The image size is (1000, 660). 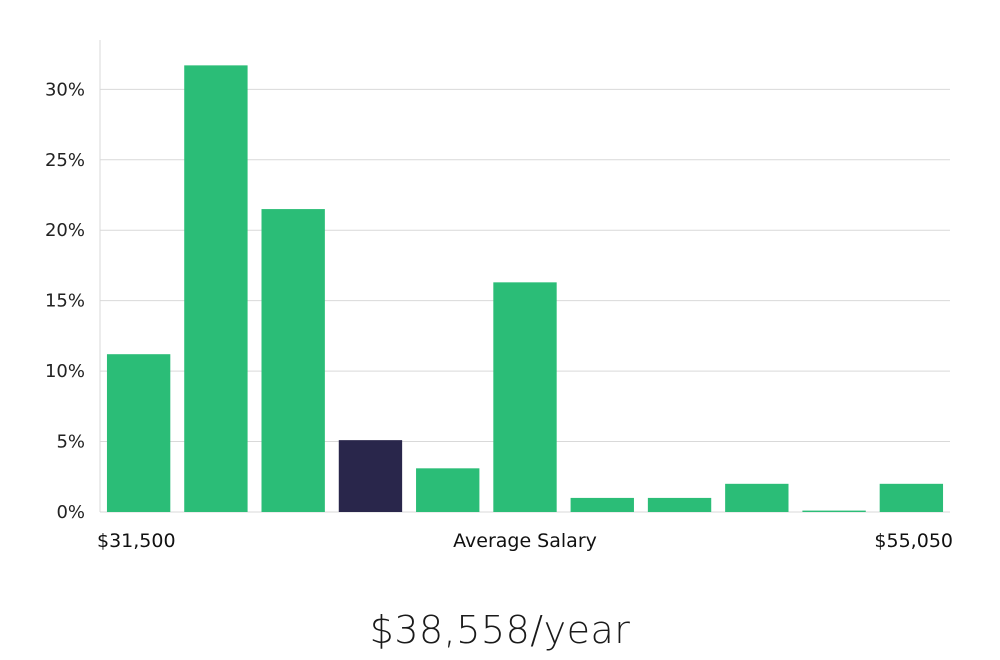 I want to click on y-tick-label: 30%, so click(x=65, y=89).